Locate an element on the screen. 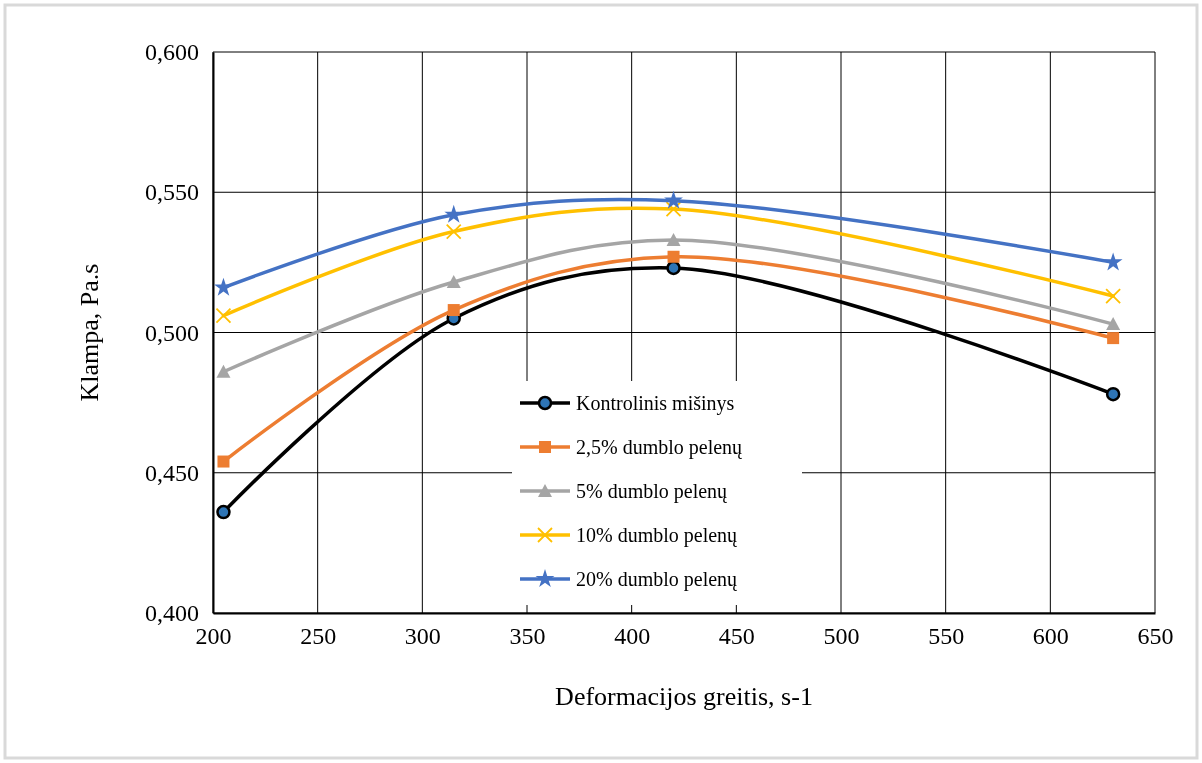 The height and width of the screenshot is (763, 1202). x-tick-label: 300 is located at coordinates (422, 636).